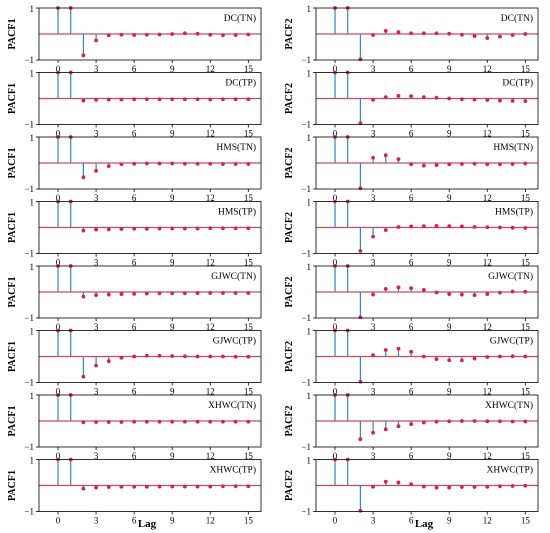  Describe the element at coordinates (134, 297) in the screenshot. I see `pacf-panel: 1 −1 0 3 6 9 12 15 PACF1 GJWC(TN)` at that location.